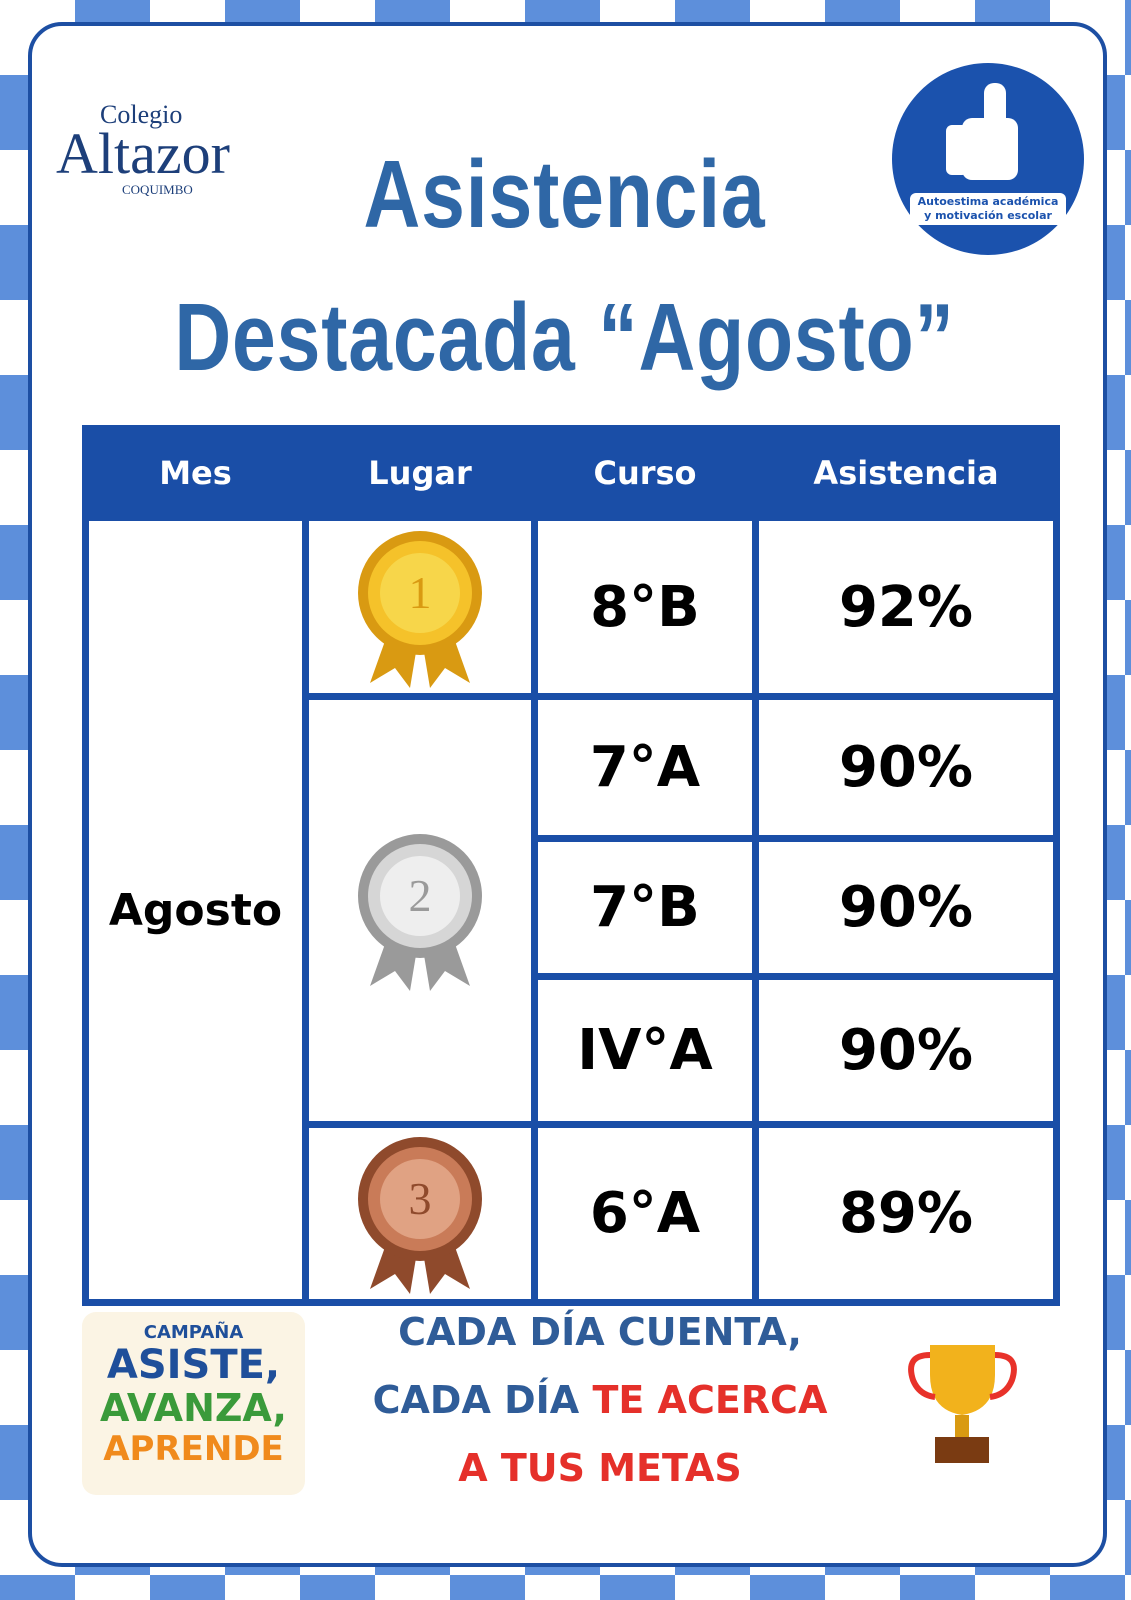 The image size is (1131, 1600). What do you see at coordinates (962, 1404) in the screenshot?
I see `trophy` at bounding box center [962, 1404].